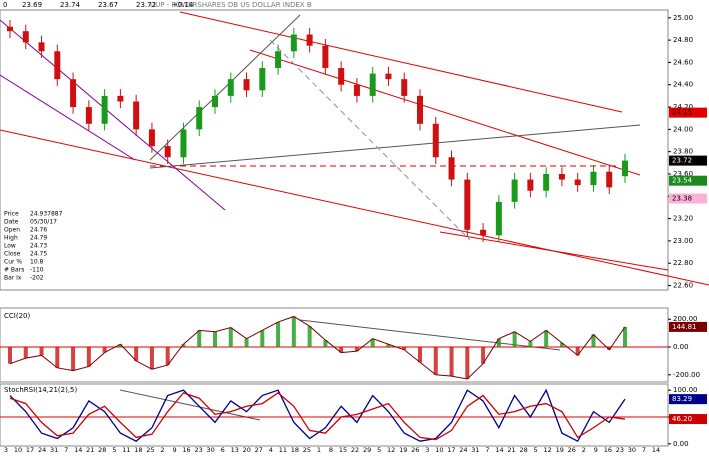  I want to click on x-tick-label: 11, so click(283, 450).